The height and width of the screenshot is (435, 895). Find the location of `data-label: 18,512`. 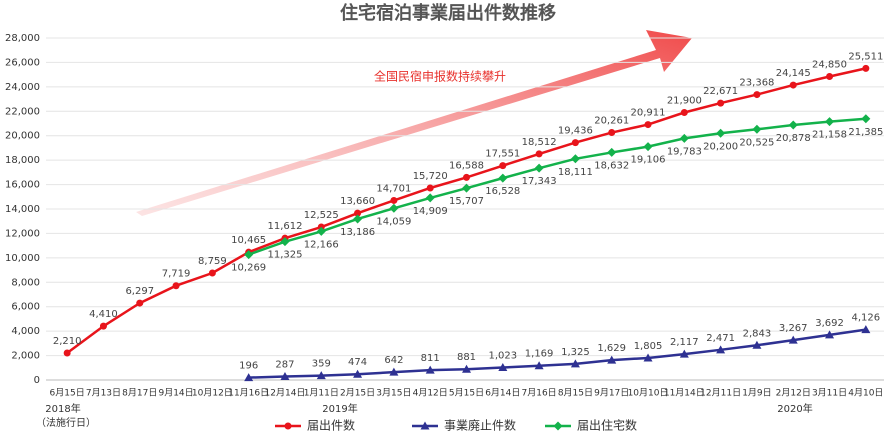

data-label: 18,512 is located at coordinates (539, 142).